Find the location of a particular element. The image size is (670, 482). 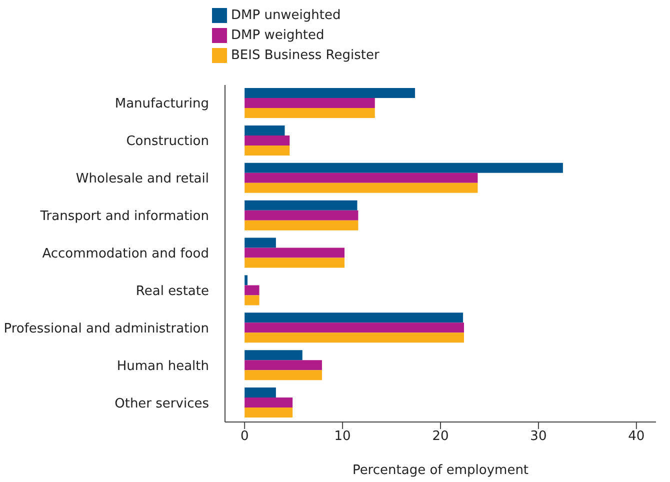

y-tick-label: Transport and information is located at coordinates (124, 216).